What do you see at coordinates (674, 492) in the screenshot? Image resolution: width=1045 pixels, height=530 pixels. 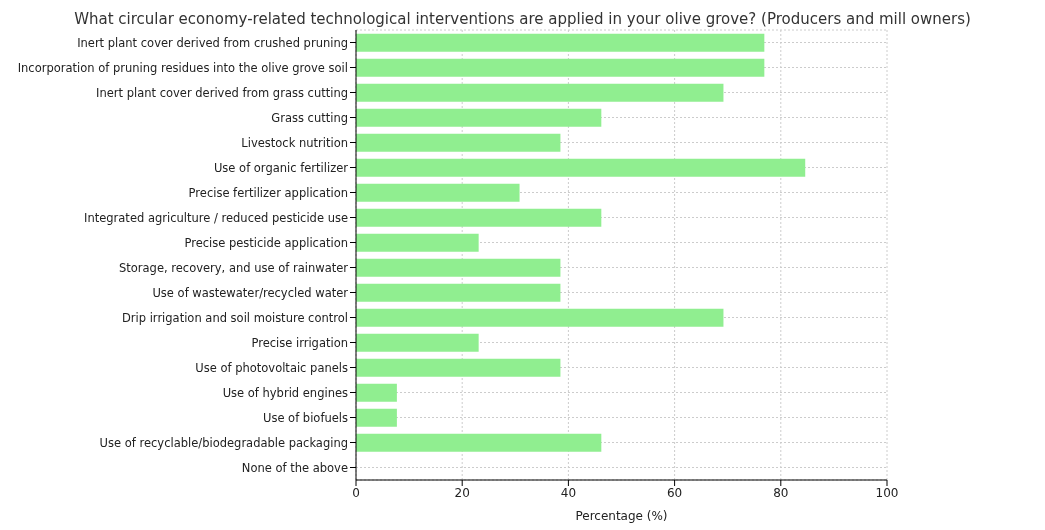 I see `x-tick-label: 60` at bounding box center [674, 492].